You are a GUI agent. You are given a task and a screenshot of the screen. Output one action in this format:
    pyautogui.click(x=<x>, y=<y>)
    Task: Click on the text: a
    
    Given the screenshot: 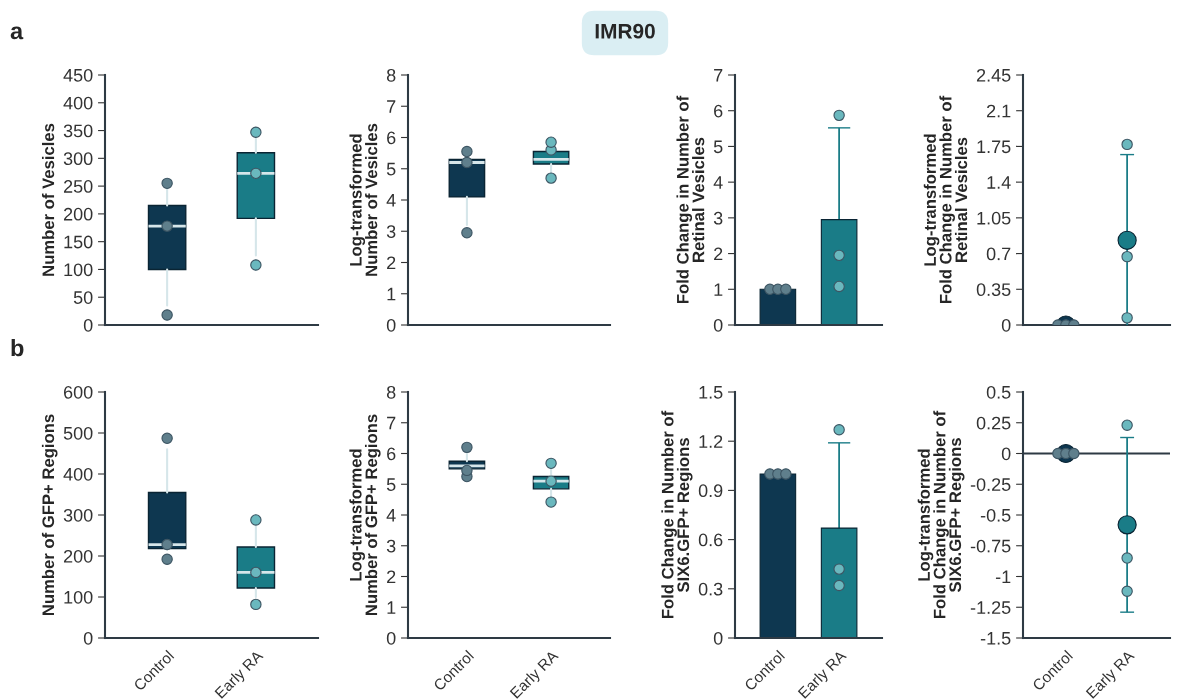 What is the action you would take?
    pyautogui.click(x=17, y=33)
    